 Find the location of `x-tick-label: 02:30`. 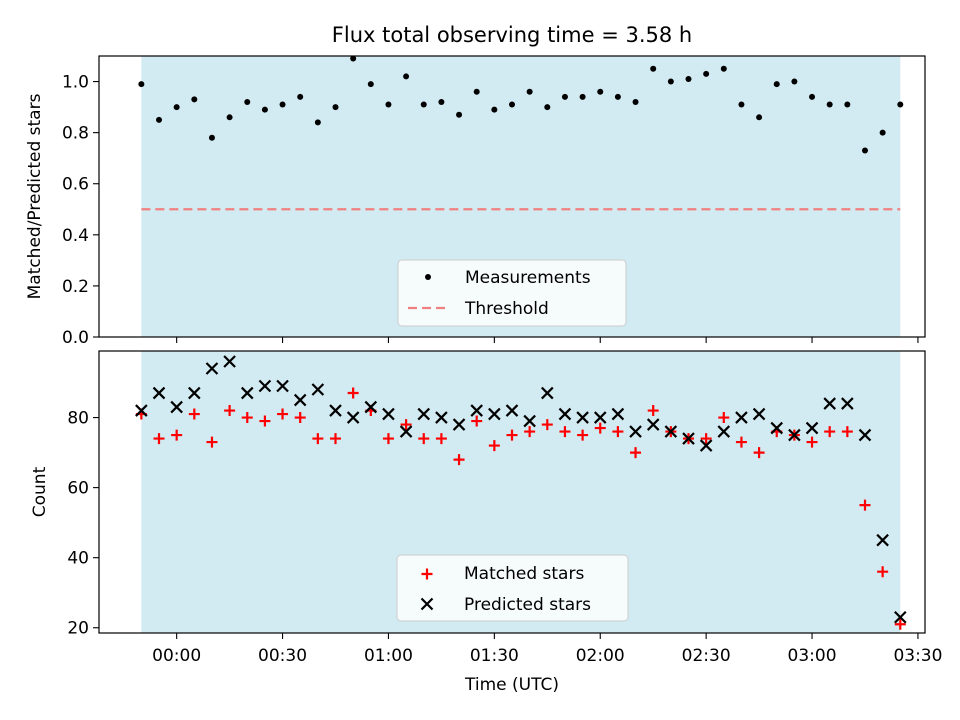

x-tick-label: 02:30 is located at coordinates (706, 656).